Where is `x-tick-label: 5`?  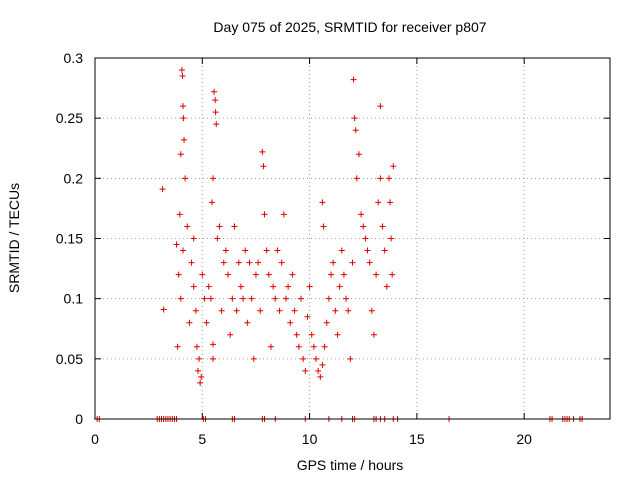 x-tick-label: 5 is located at coordinates (202, 439).